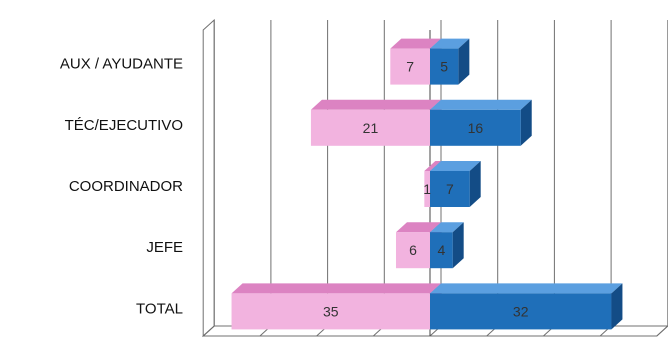 This screenshot has height=347, width=668. Describe the element at coordinates (159, 308) in the screenshot. I see `category-label: TOTAL` at that location.